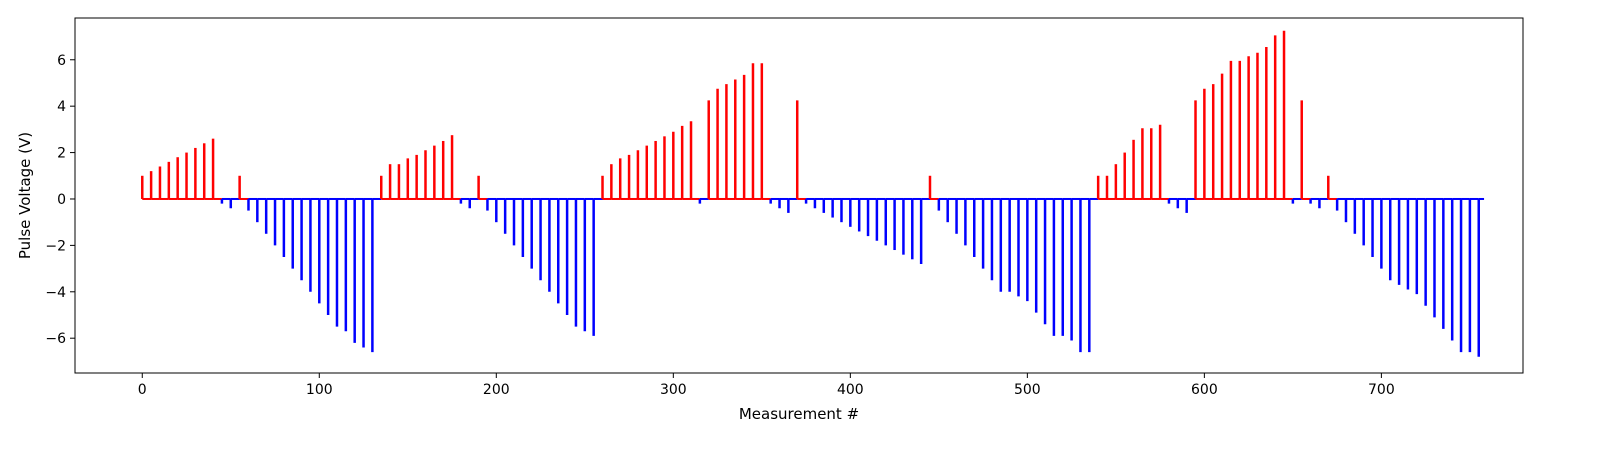 This screenshot has width=1600, height=450. What do you see at coordinates (496, 390) in the screenshot?
I see `x-tick-label: 200` at bounding box center [496, 390].